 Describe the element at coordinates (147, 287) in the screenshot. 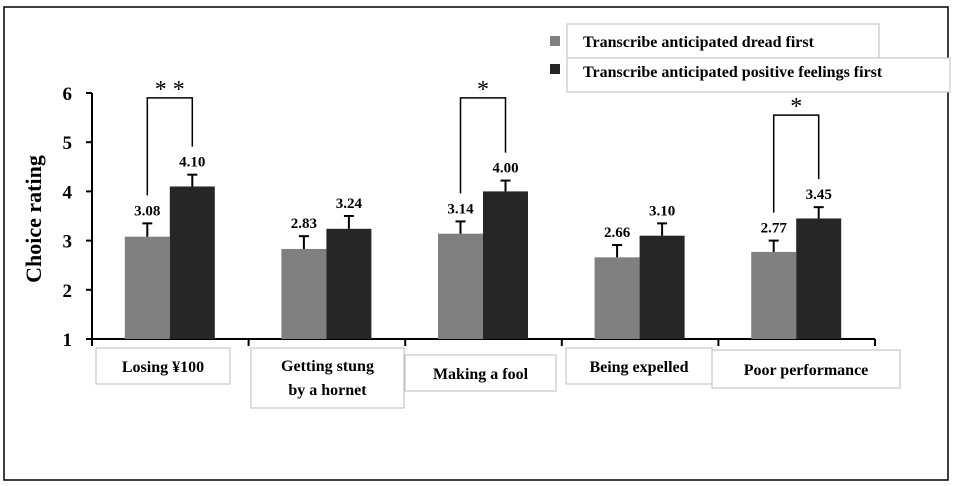

I see `bar-series1-cat1` at that location.